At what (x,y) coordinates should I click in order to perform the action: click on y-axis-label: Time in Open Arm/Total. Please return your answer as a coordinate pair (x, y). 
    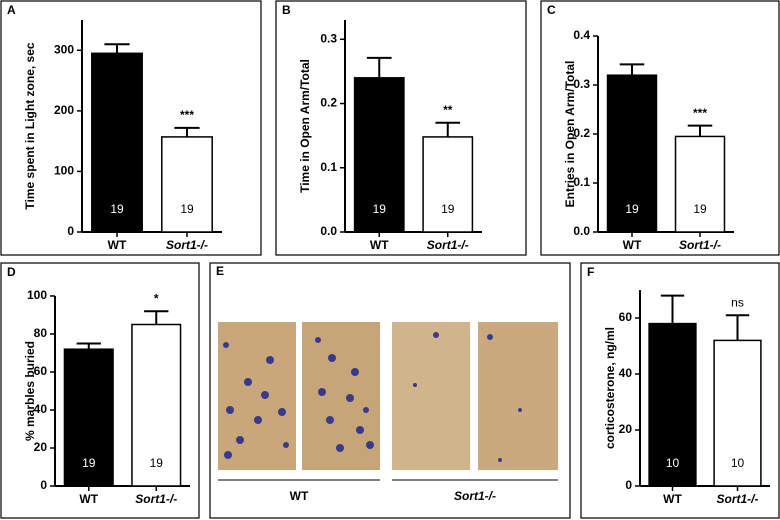
    Looking at the image, I should click on (305, 126).